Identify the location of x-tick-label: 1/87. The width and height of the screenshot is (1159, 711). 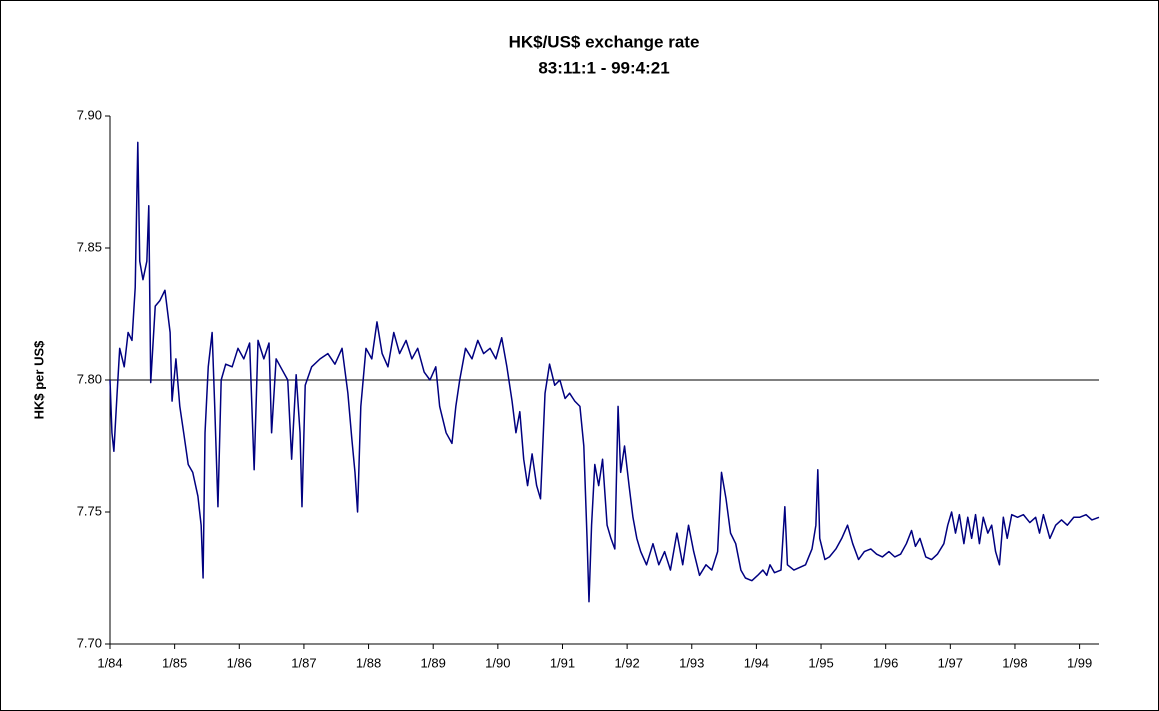
(303, 662).